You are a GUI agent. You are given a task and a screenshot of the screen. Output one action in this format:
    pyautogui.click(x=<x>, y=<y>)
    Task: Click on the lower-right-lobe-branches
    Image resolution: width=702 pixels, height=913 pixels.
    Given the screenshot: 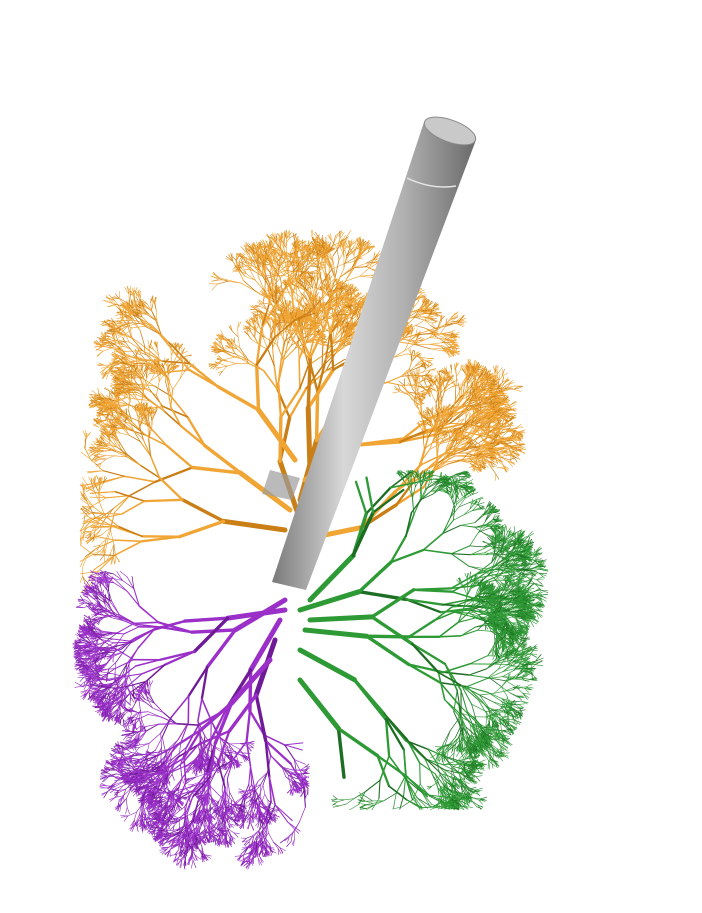 What is the action you would take?
    pyautogui.click(x=423, y=640)
    